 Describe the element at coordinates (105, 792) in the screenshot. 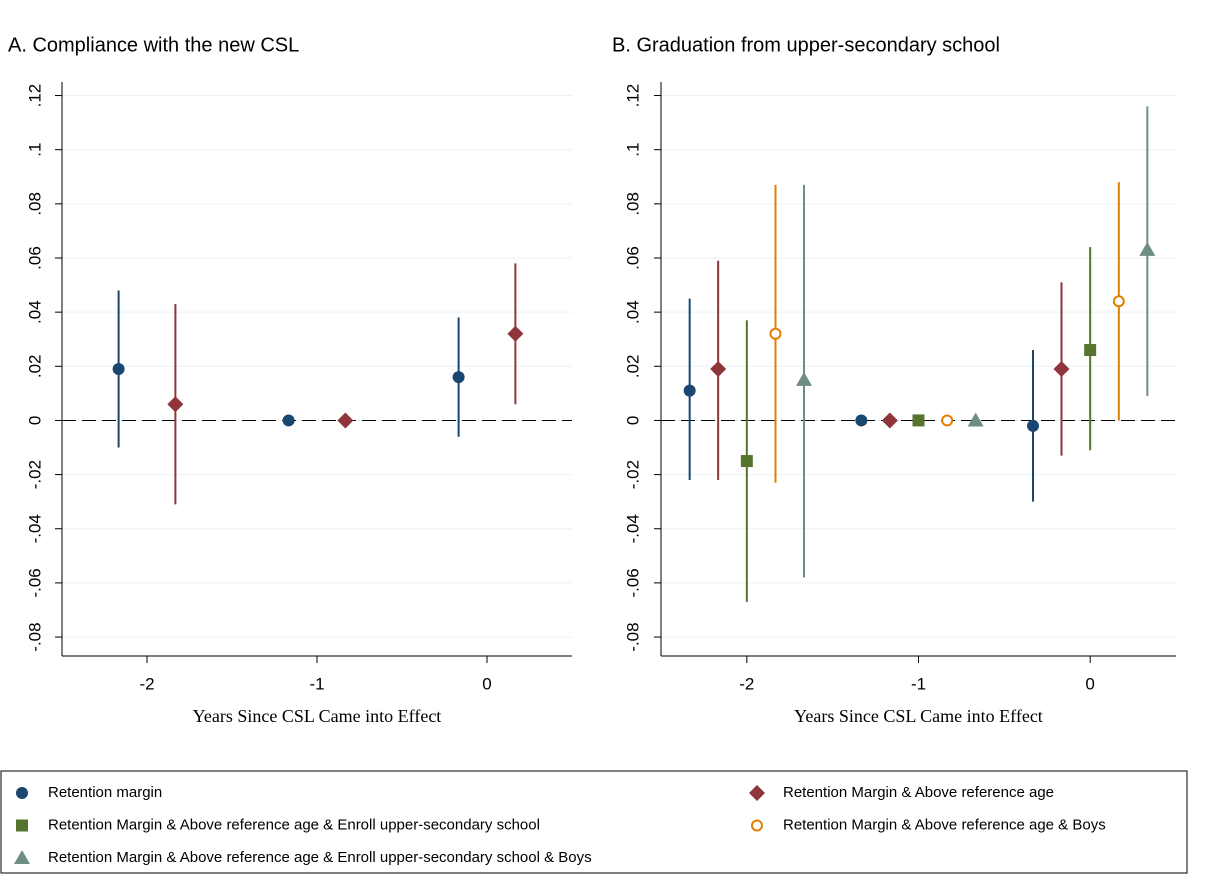

I see `legend-label: Retention margin` at that location.